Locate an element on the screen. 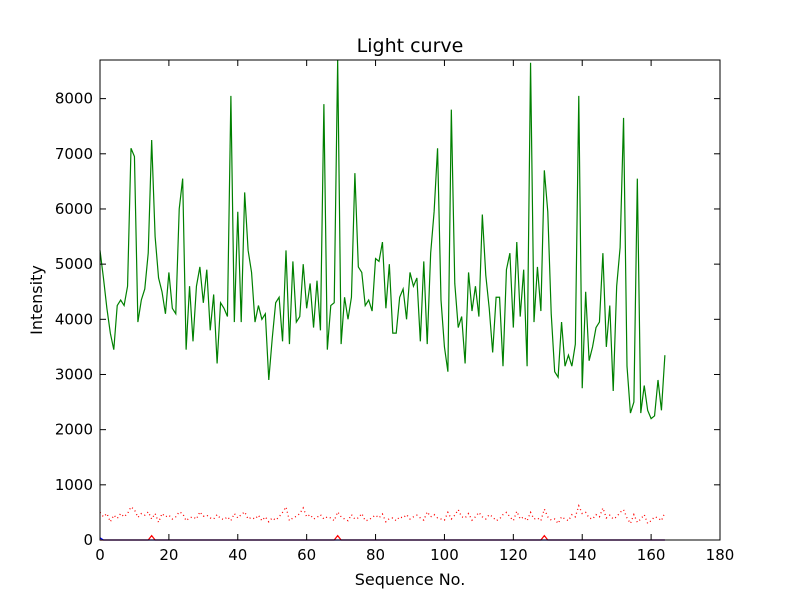  x-tick-label: 140 is located at coordinates (582, 555).